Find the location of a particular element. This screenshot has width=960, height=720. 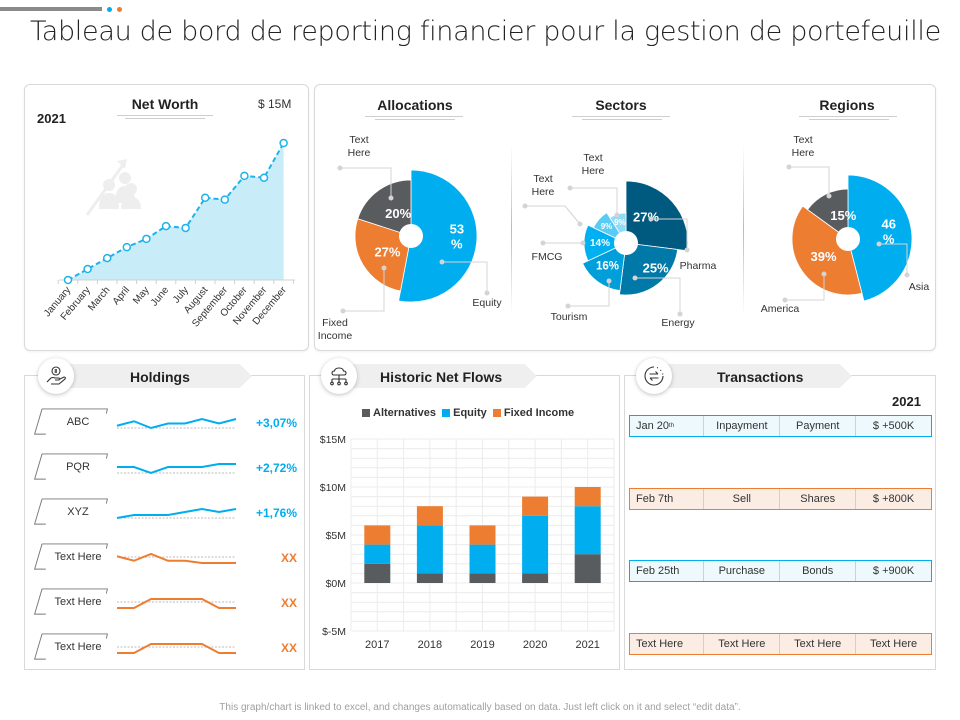

transactions-title: Transactions is located at coordinates (760, 377).